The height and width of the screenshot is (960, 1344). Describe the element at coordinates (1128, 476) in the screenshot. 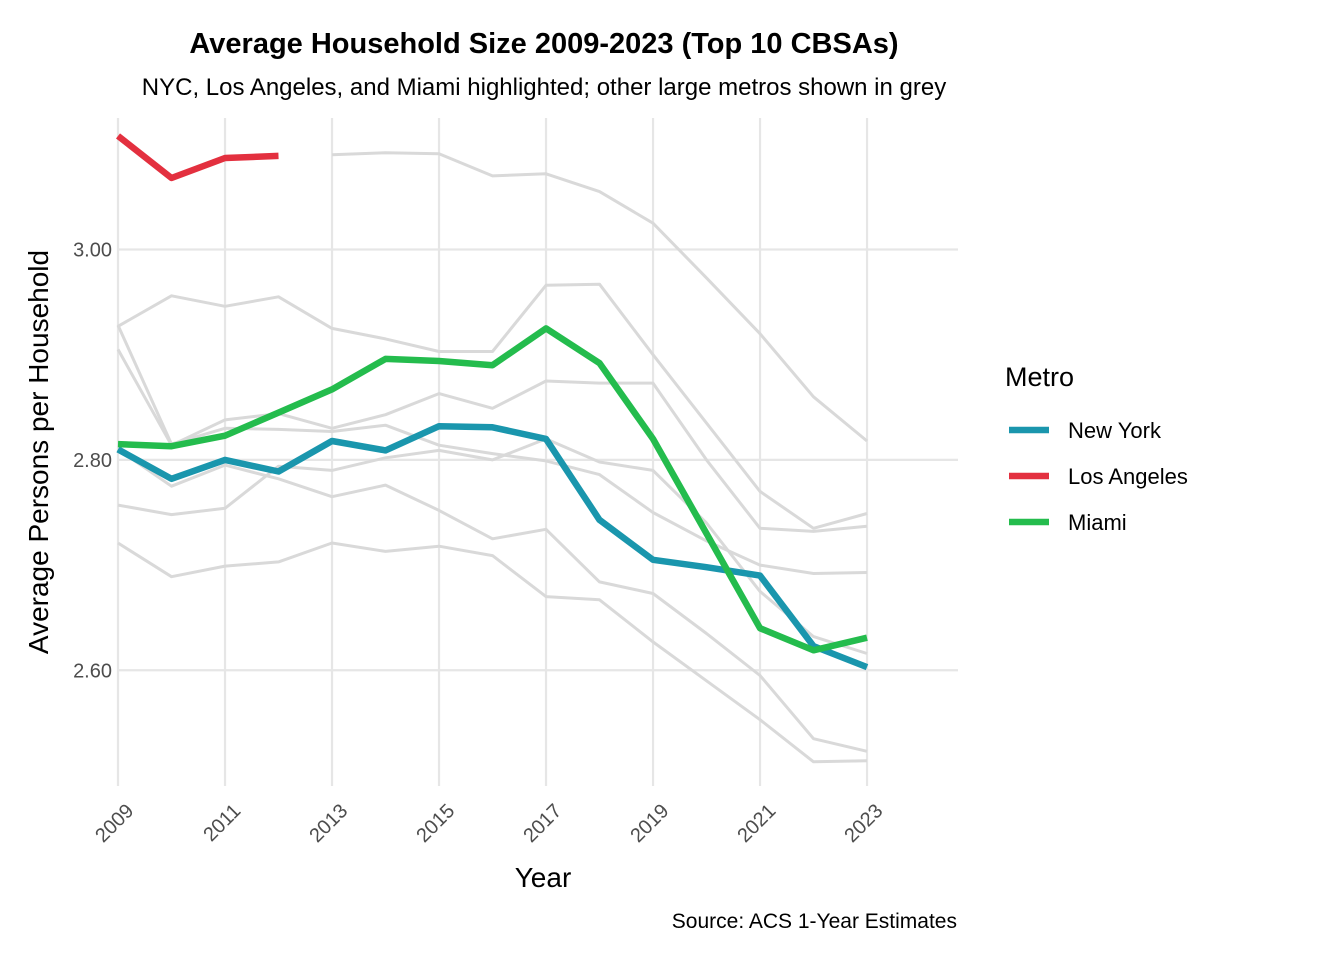

I see `legend-label-los-angeles: Los Angeles` at that location.